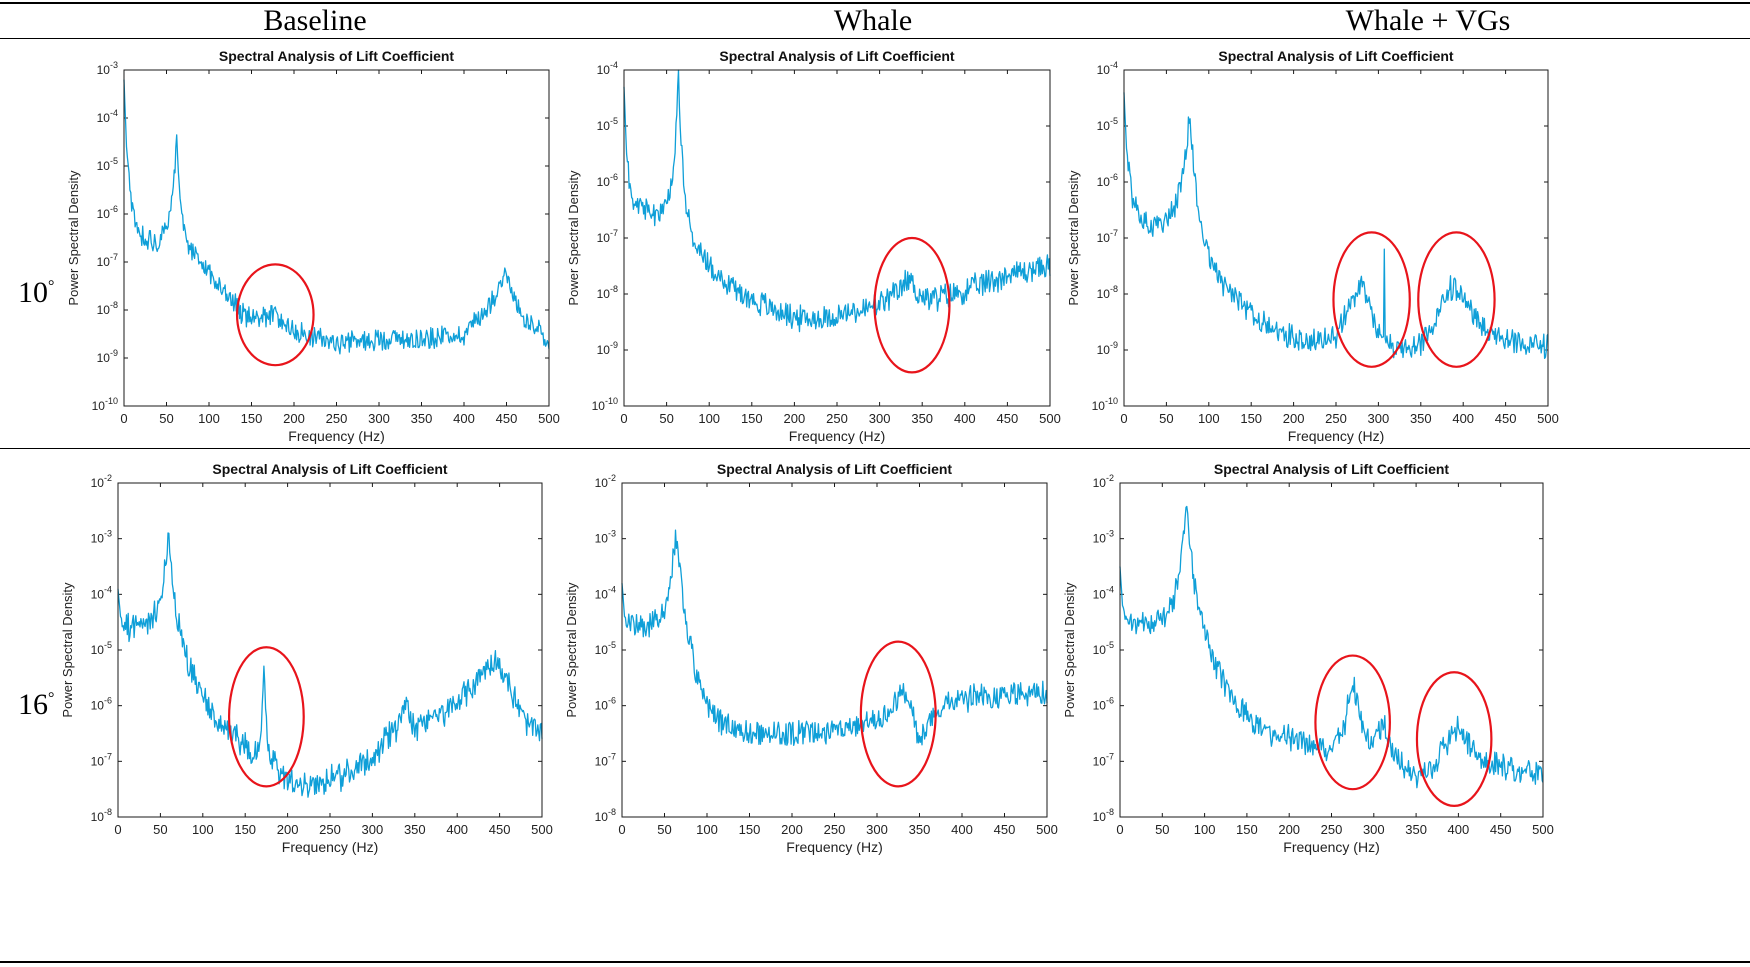 The width and height of the screenshot is (1750, 967). Describe the element at coordinates (107, 68) in the screenshot. I see `y-tick-label: 10⁻³` at that location.